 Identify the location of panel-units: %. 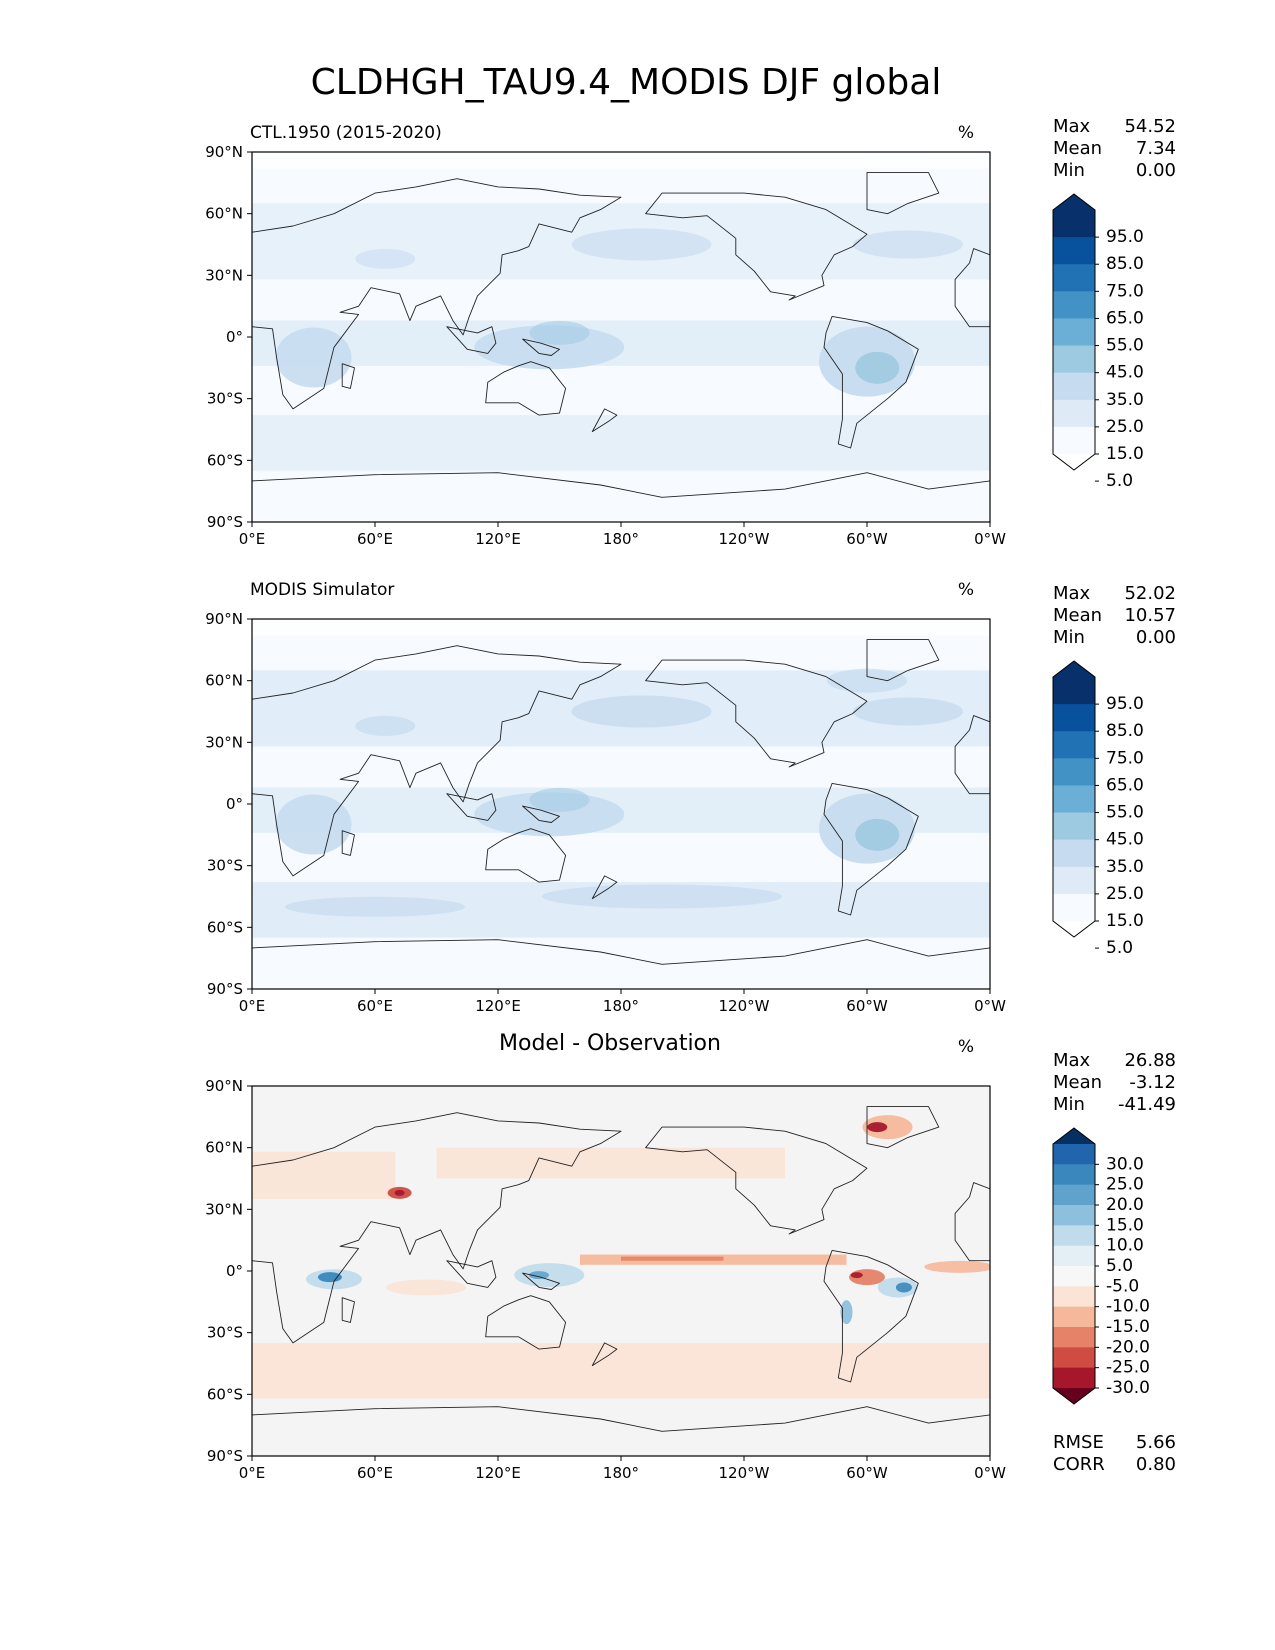
(966, 590).